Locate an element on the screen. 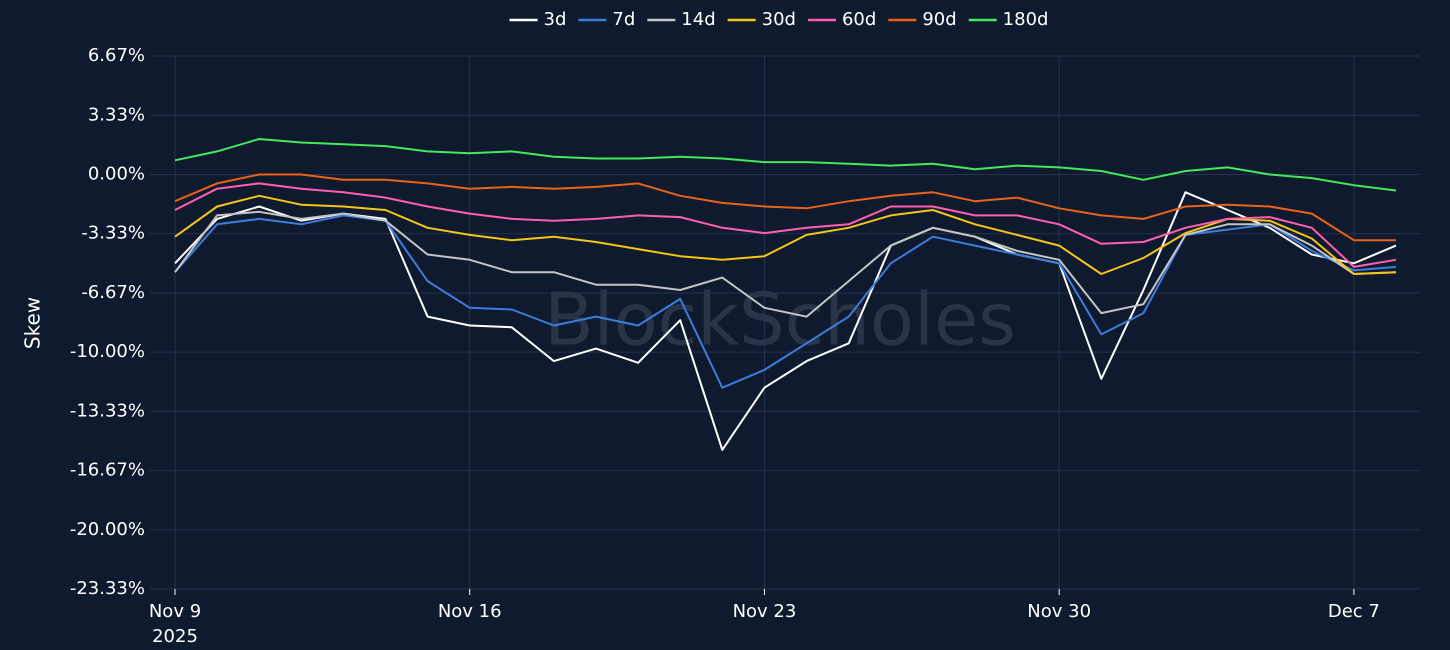 This screenshot has height=650, width=1450. x-year-label: 2025 is located at coordinates (175, 636).